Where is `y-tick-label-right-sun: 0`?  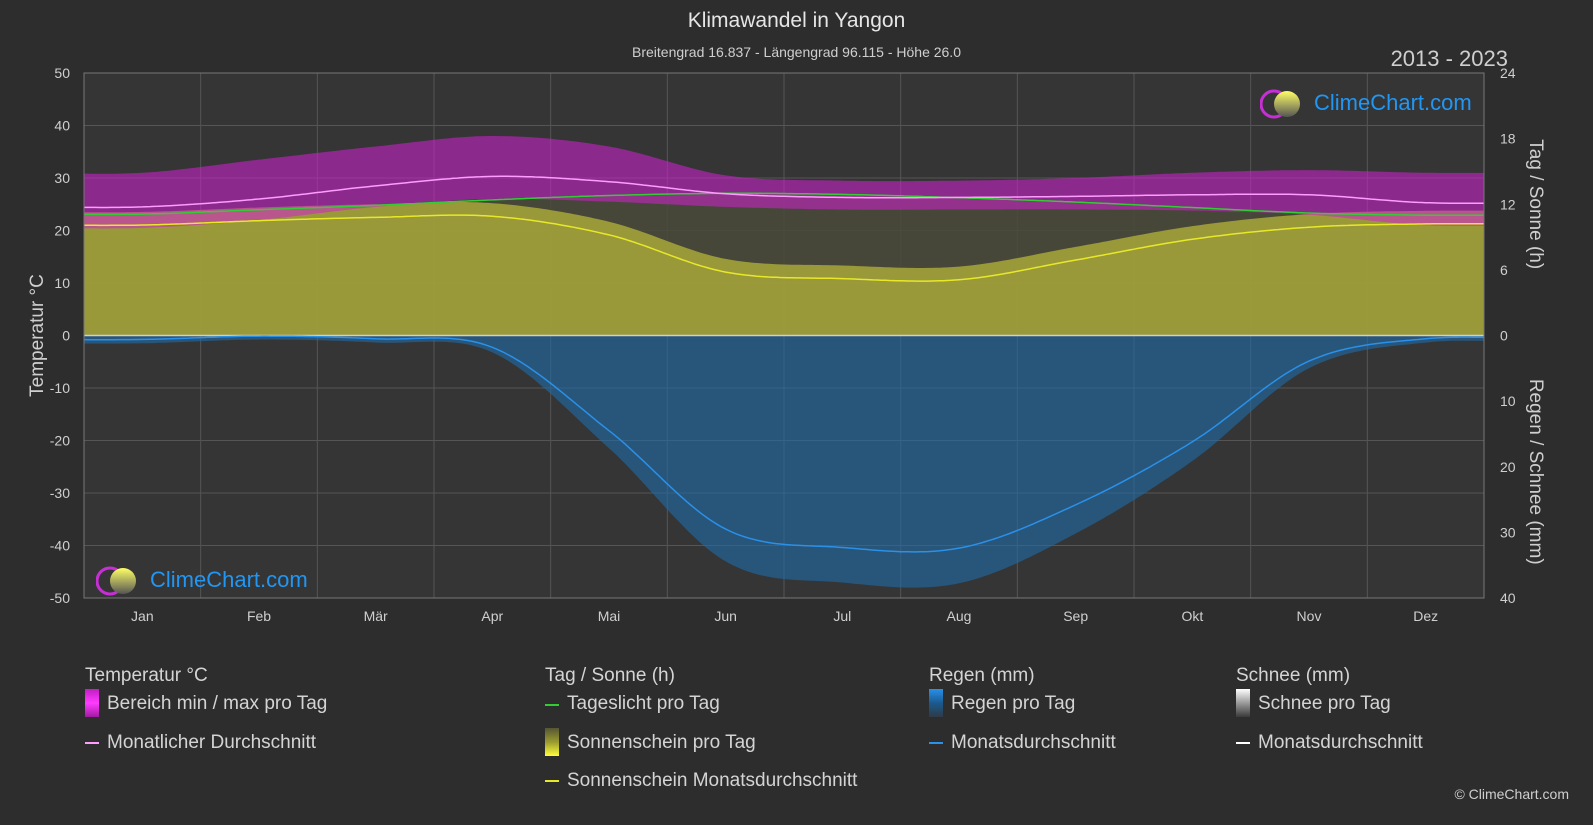
y-tick-label-right-sun: 0 is located at coordinates (1504, 336).